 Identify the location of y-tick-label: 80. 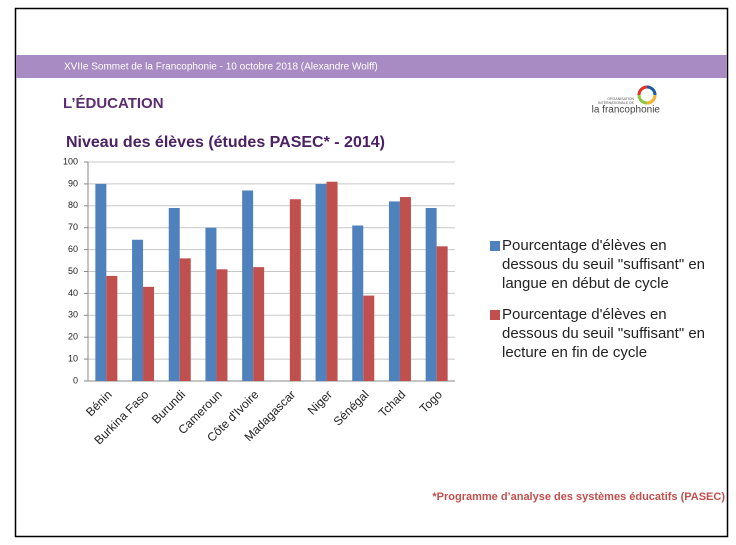
(73, 205).